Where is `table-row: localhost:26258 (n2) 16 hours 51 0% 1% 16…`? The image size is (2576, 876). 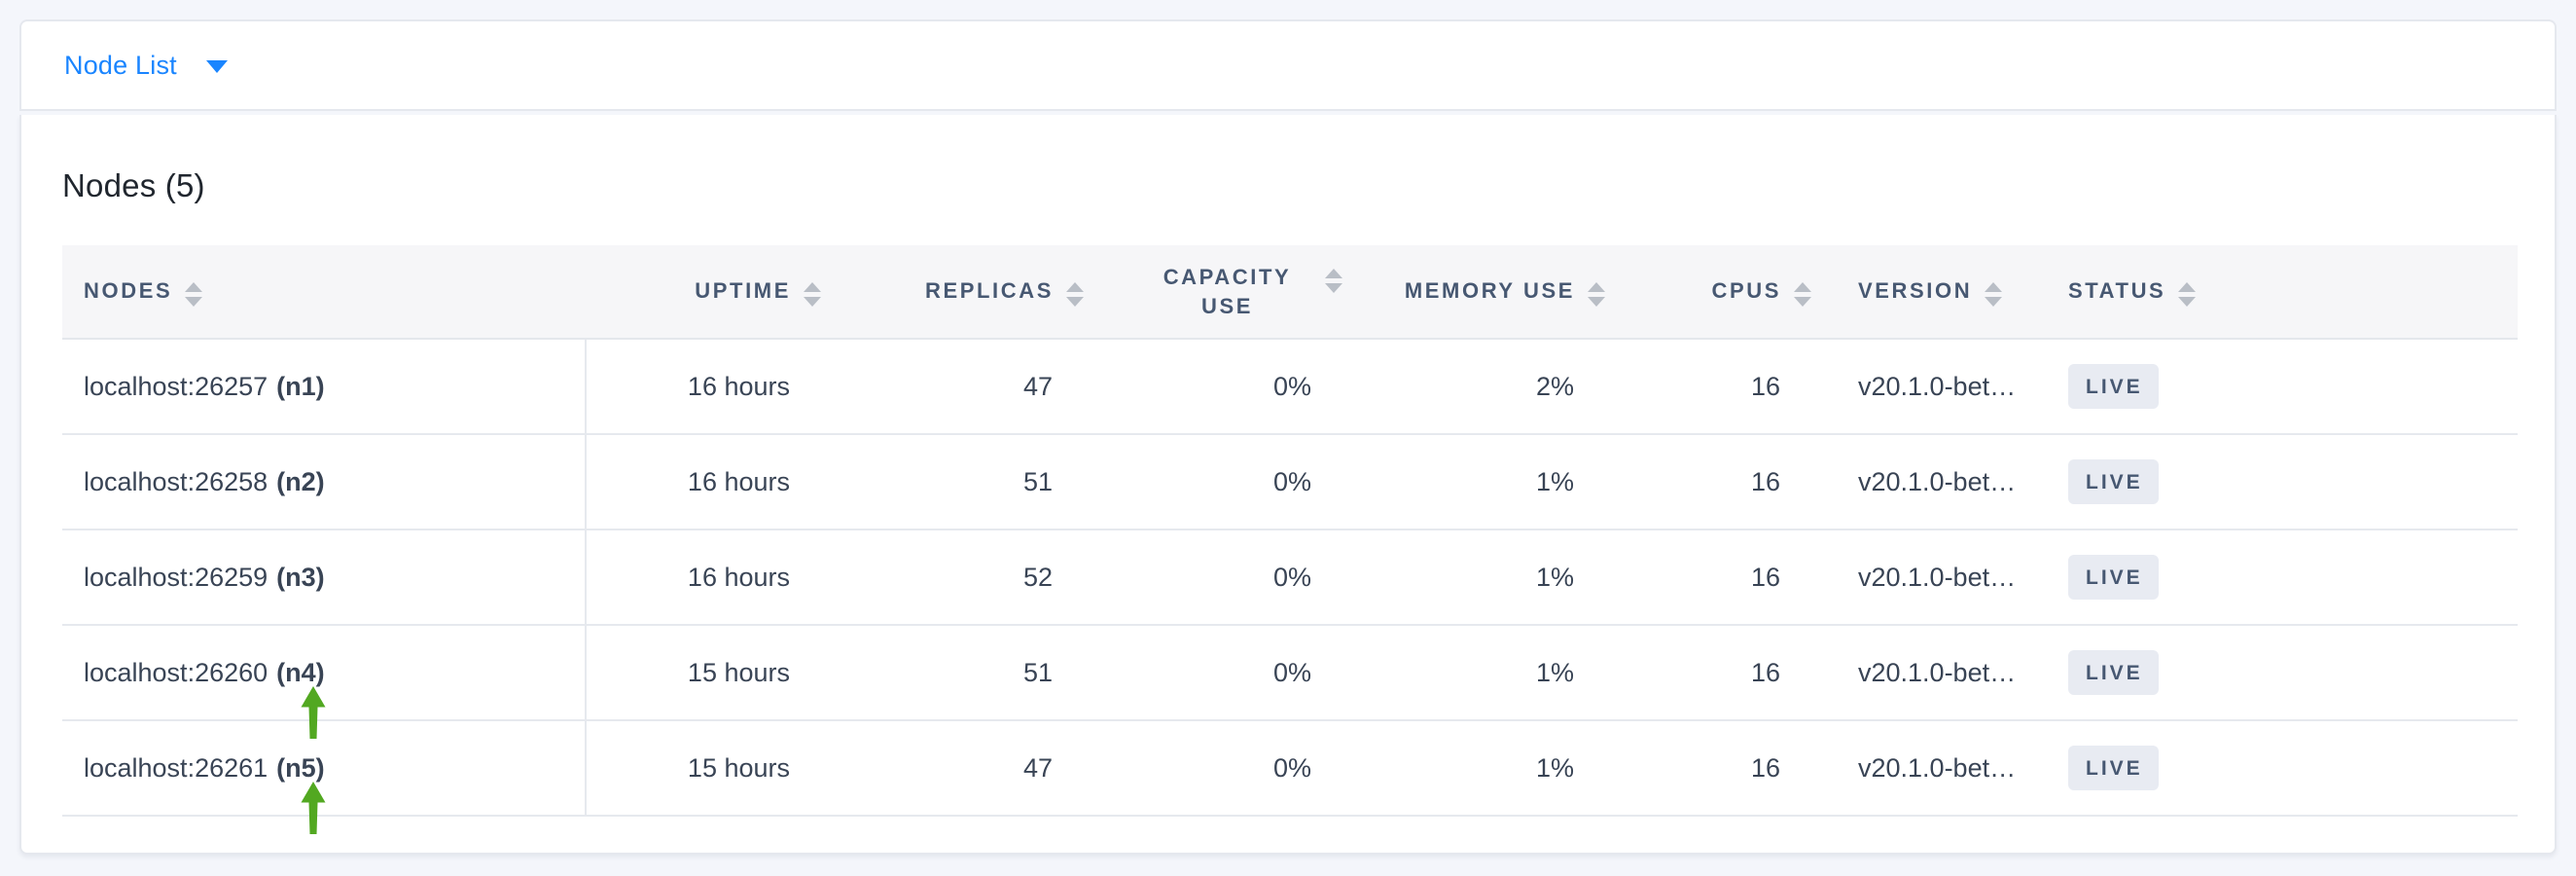
table-row: localhost:26258 (n2) 16 hours 51 0% 1% 16… is located at coordinates (1290, 482).